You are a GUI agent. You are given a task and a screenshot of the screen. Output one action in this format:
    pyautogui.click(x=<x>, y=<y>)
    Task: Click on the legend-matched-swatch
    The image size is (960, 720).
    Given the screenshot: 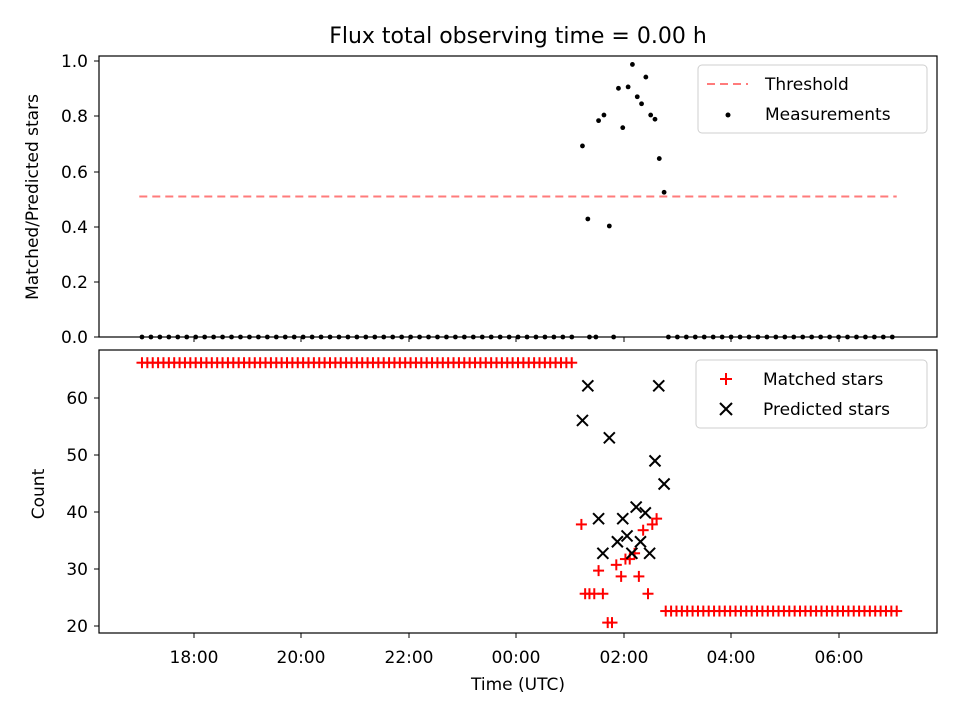 What is the action you would take?
    pyautogui.click(x=726, y=379)
    